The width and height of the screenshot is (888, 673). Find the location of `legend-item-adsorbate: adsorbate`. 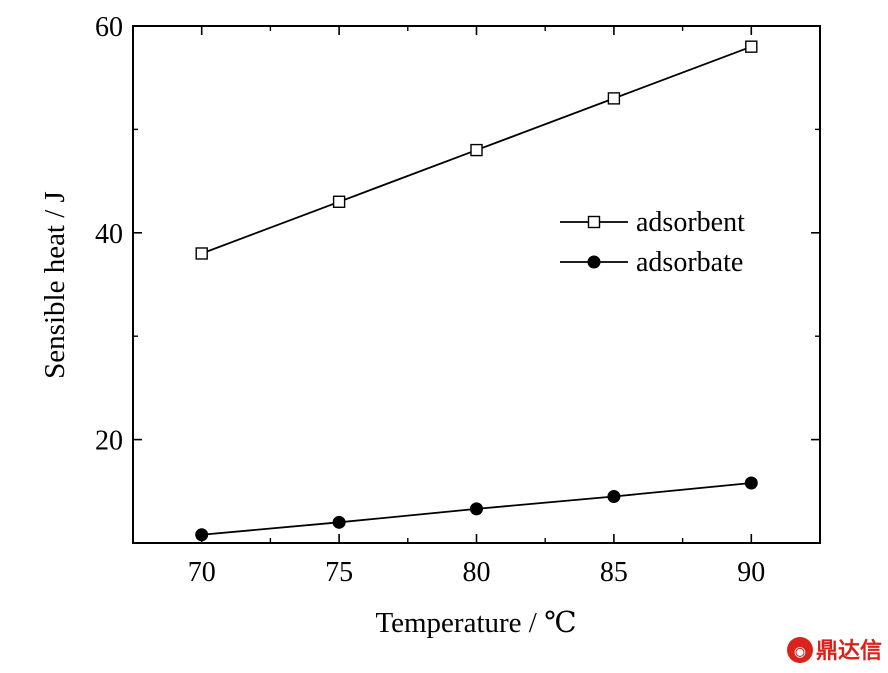

legend-item-adsorbate: adsorbate is located at coordinates (651, 262).